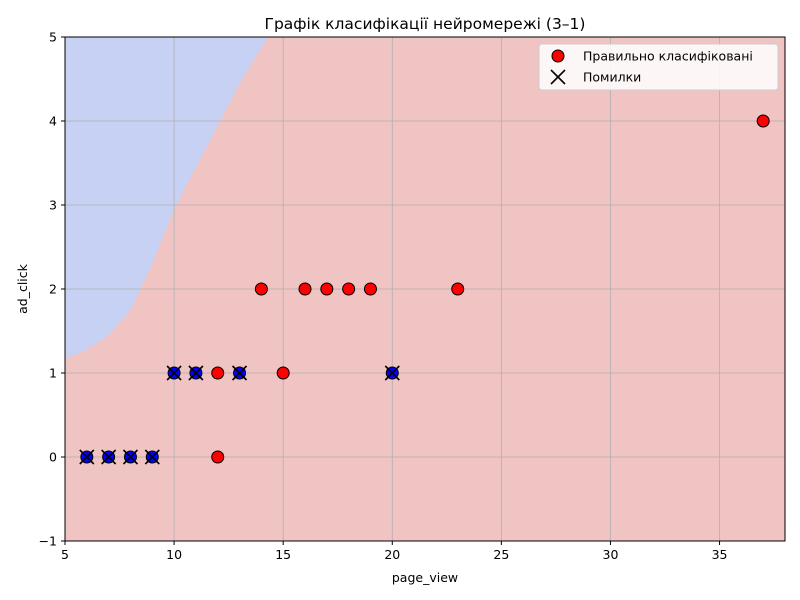  I want to click on legend-label-errors: Помилки, so click(612, 77).